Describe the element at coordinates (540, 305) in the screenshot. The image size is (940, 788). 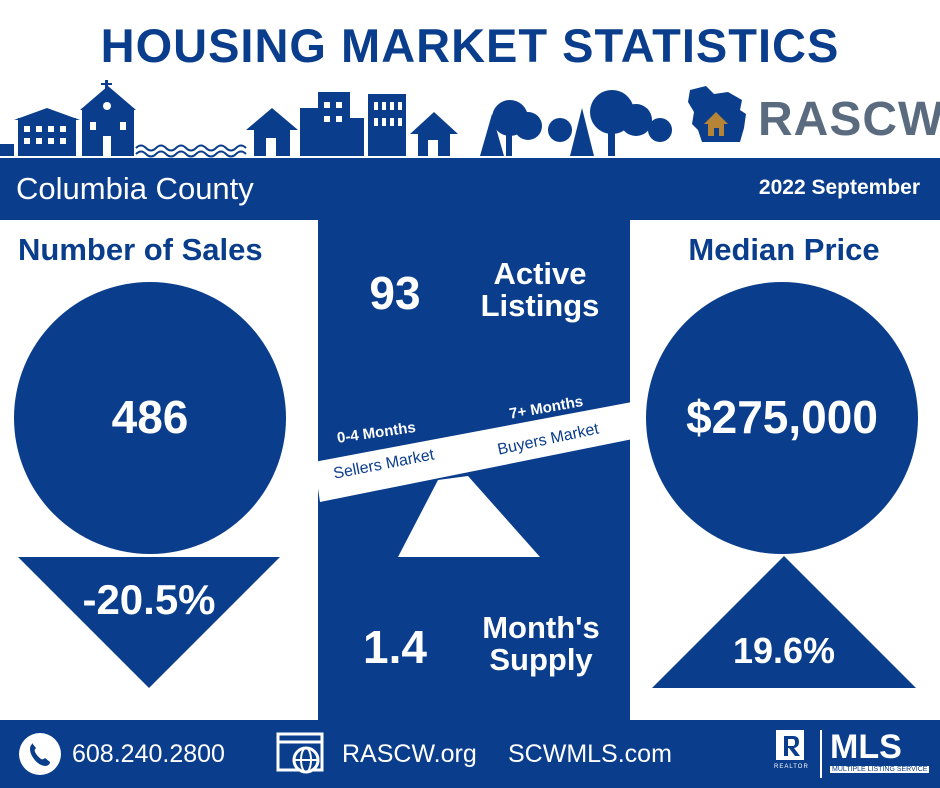
I see `active-listings-label-line2: Listings` at that location.